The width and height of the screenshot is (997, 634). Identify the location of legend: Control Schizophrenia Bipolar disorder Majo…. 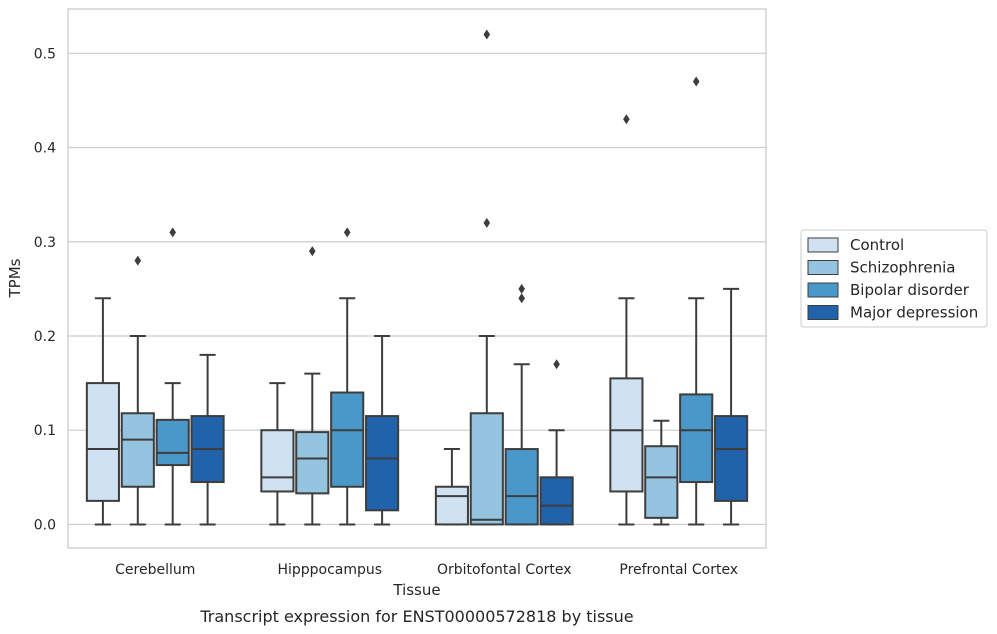
(894, 278).